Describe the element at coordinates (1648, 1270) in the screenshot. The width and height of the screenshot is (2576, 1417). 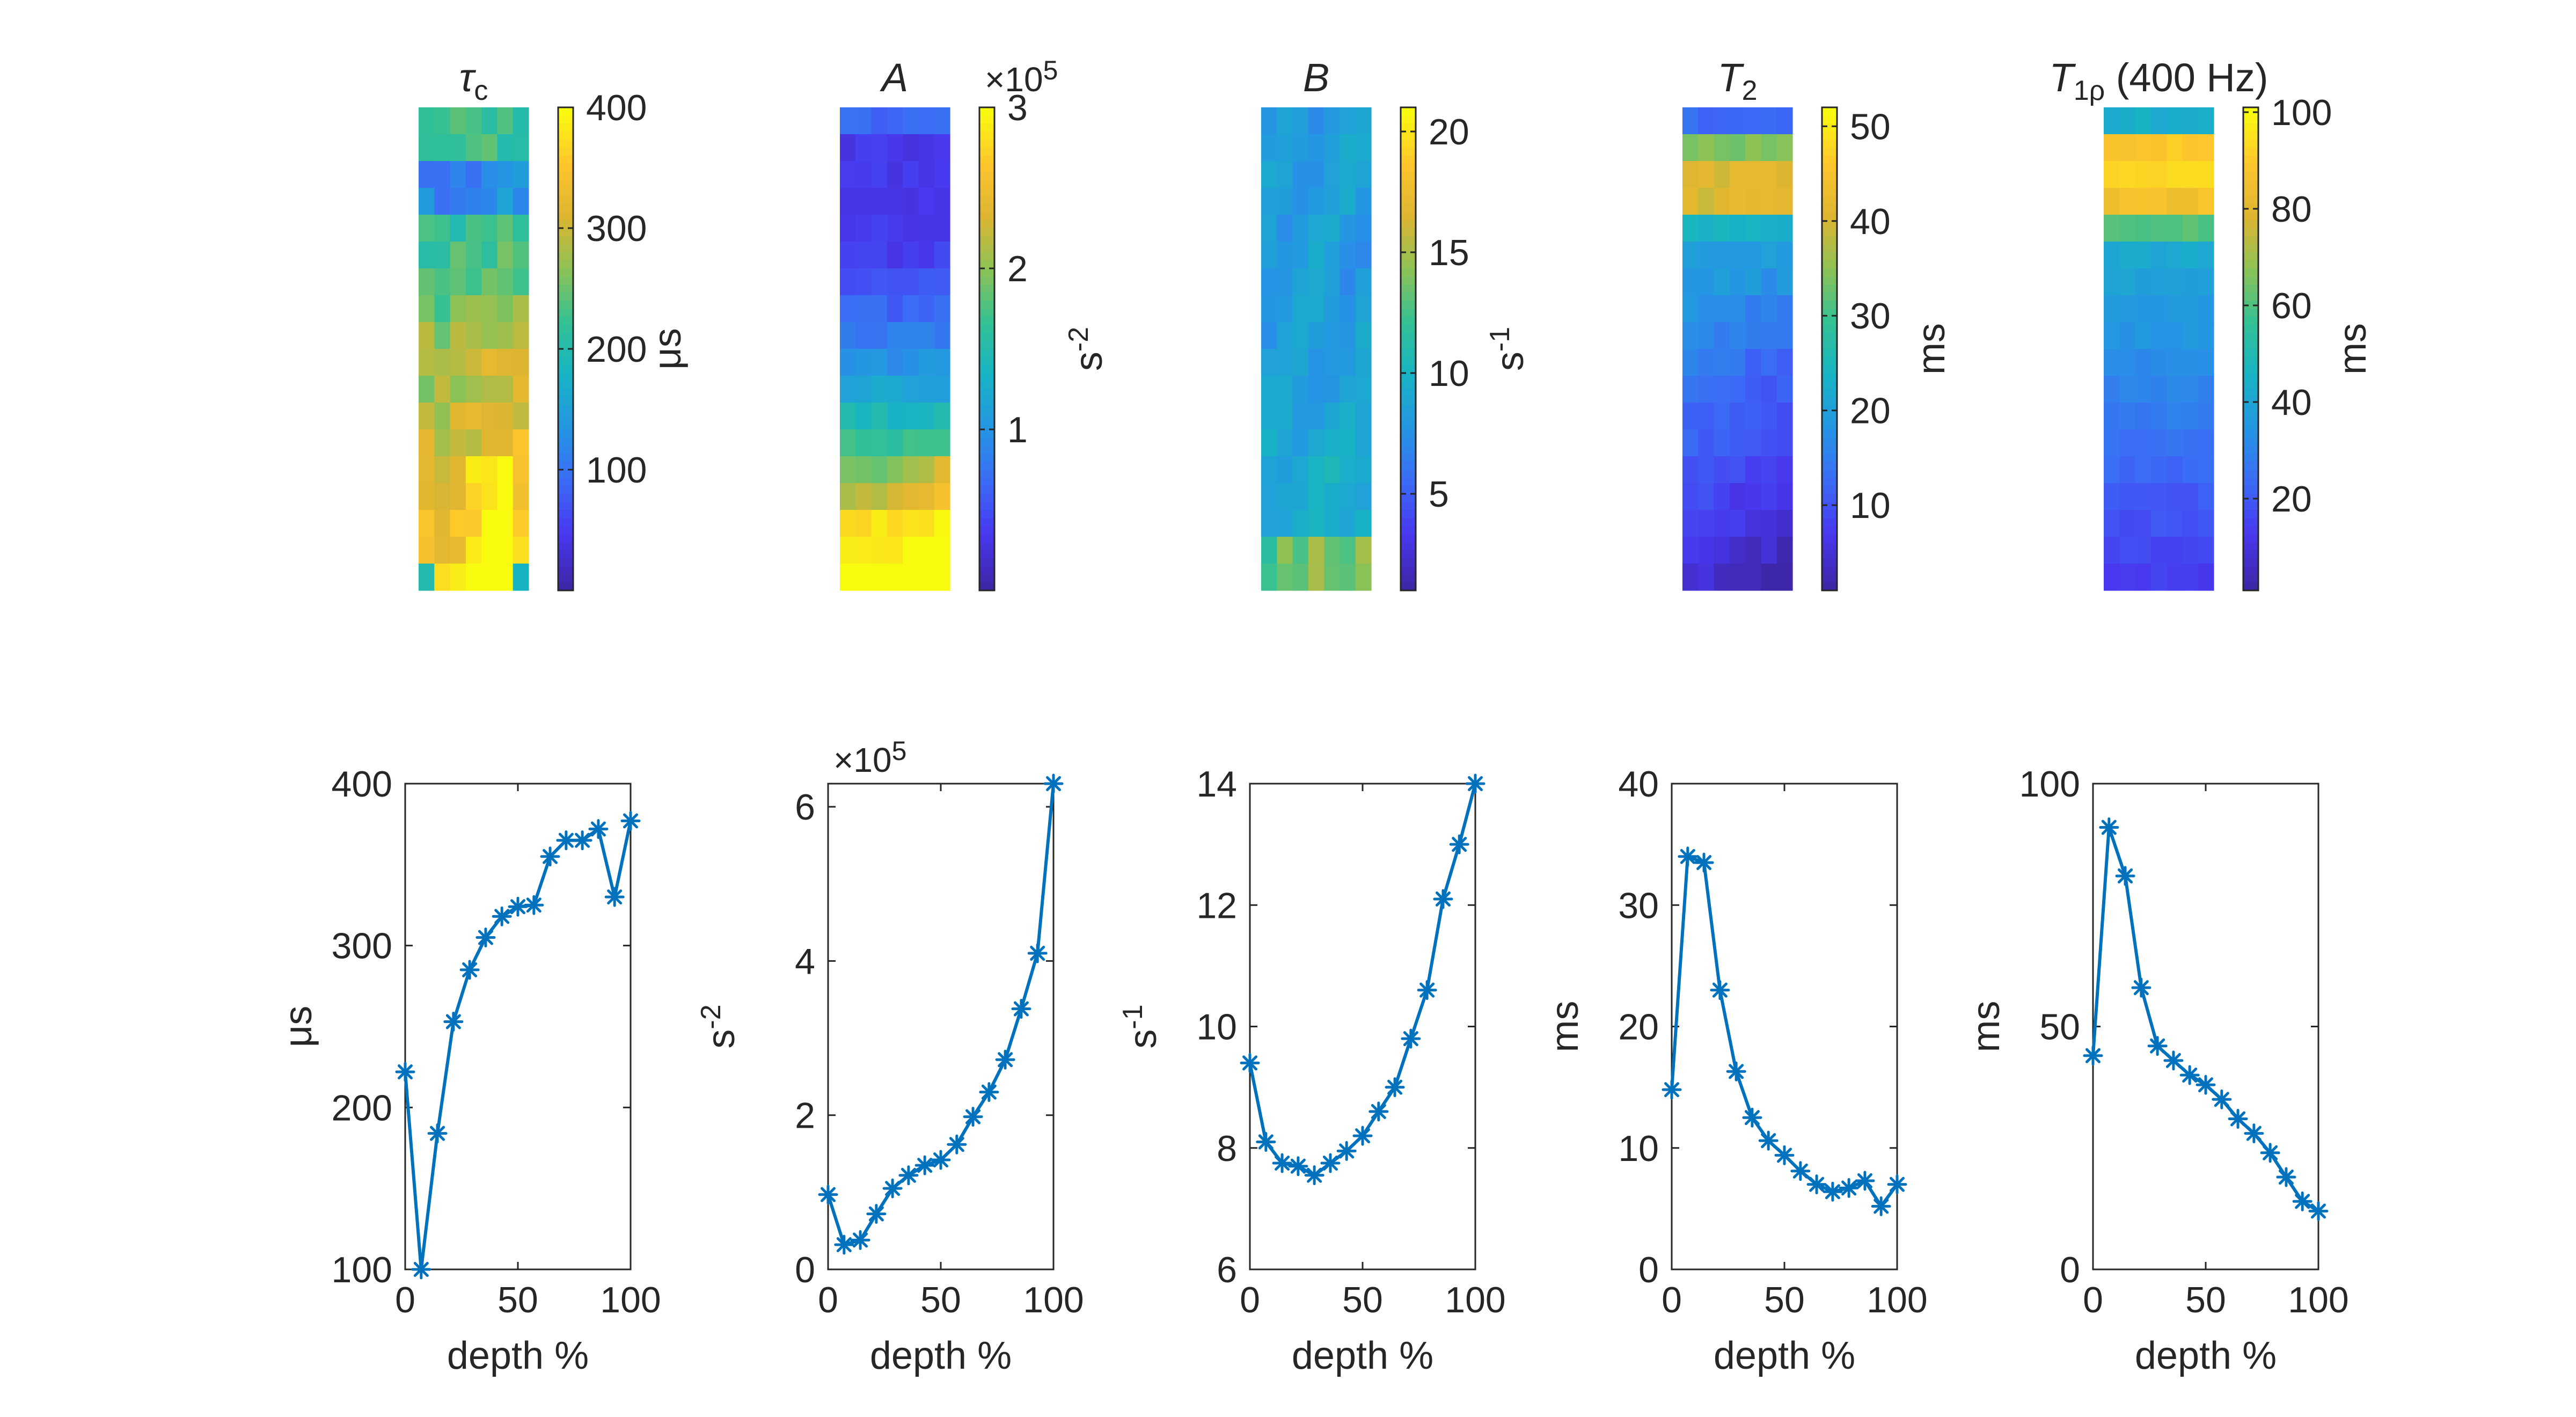
I see `y-tick-label: 0` at that location.